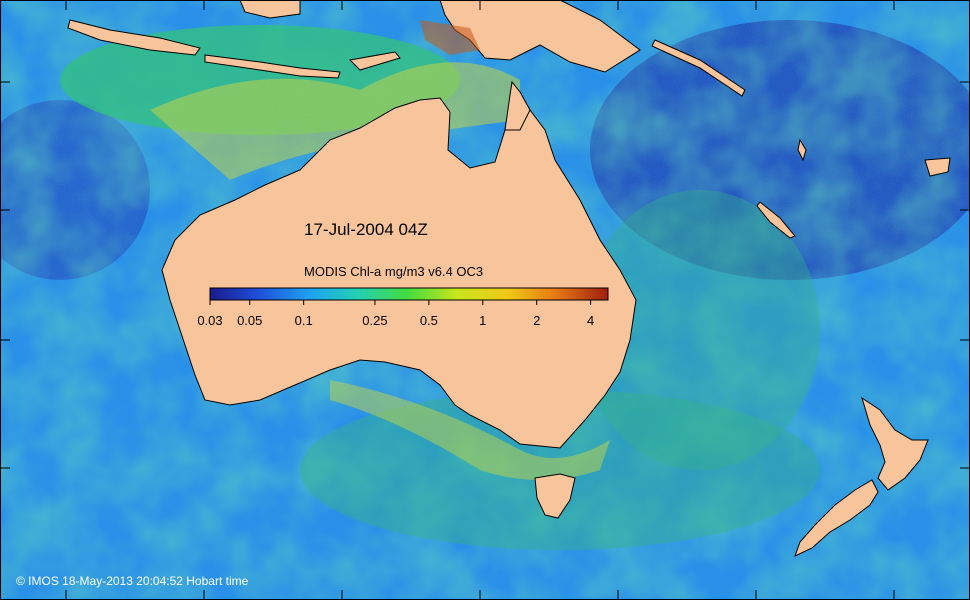 This screenshot has height=600, width=970. I want to click on new-zealand-south-island, so click(836, 518).